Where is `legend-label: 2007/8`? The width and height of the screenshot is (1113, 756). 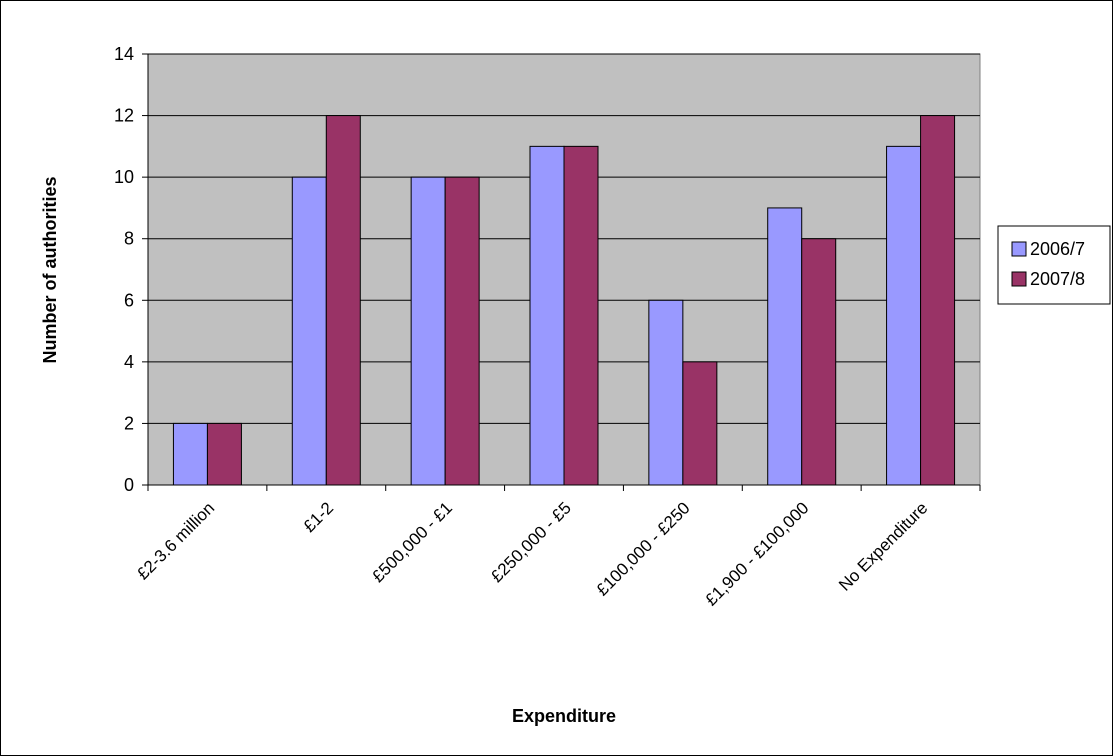
legend-label: 2007/8 is located at coordinates (1057, 279).